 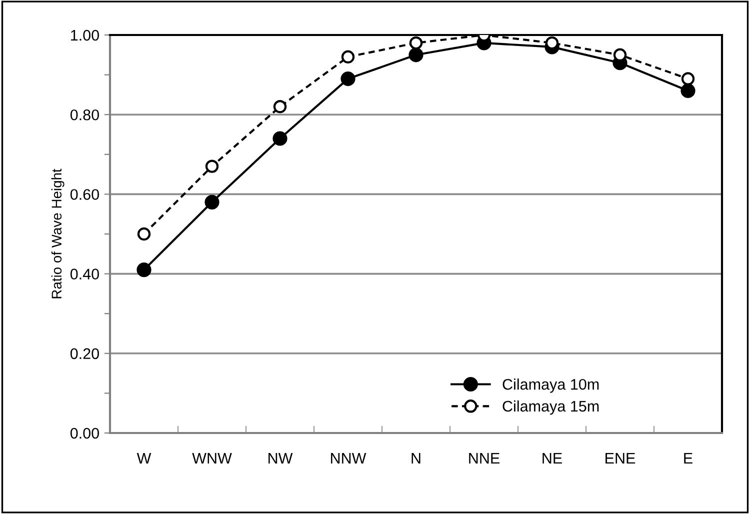 I want to click on y-tick-label: 0.00, so click(x=84, y=433).